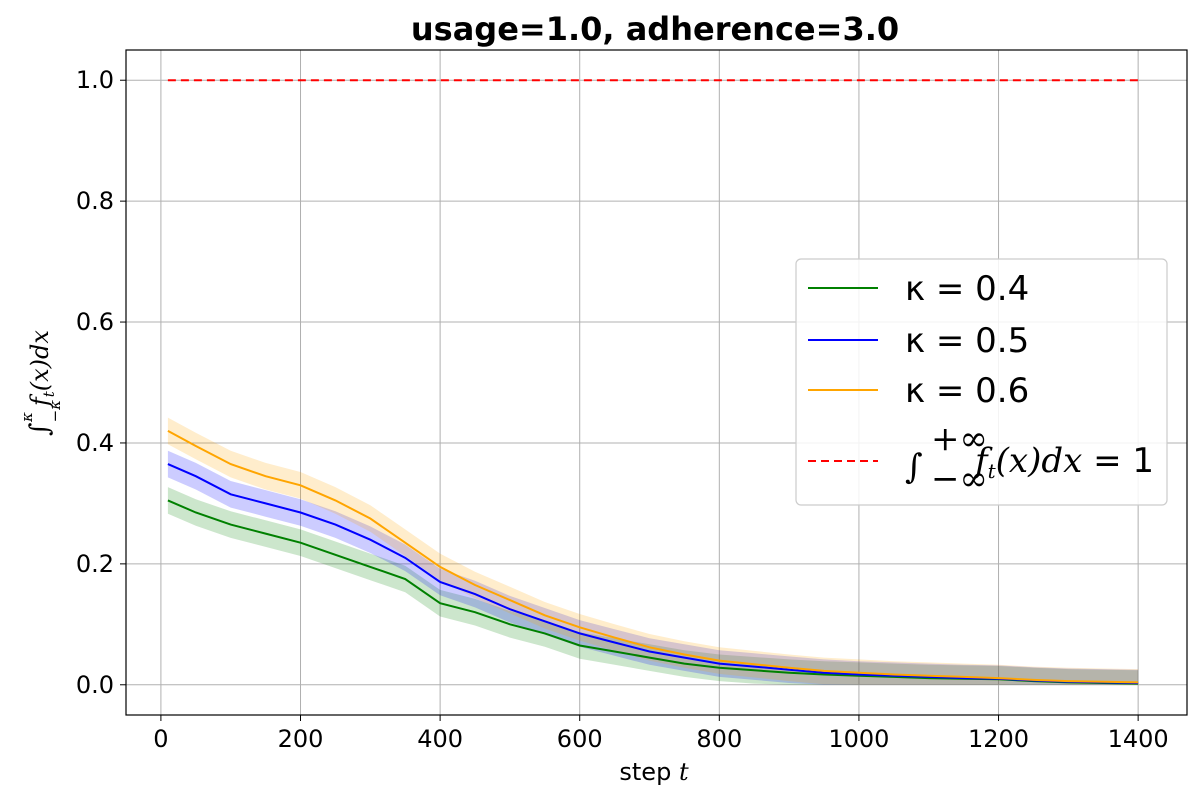  I want to click on chart-title: usage=1.0, adherence=3.0, so click(655, 29).